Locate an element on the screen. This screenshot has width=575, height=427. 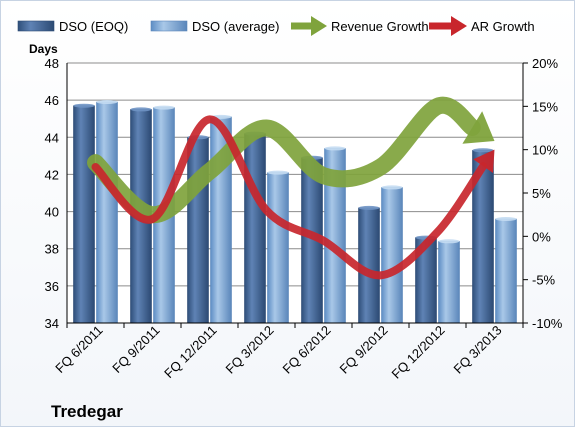
legend-arrowhead-revenue-growth is located at coordinates (319, 26).